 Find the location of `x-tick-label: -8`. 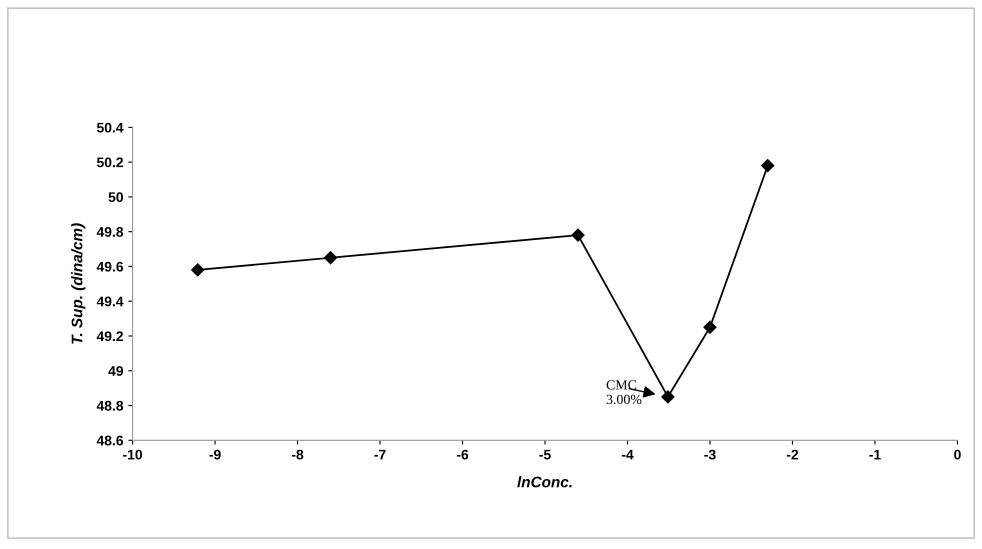

x-tick-label: -8 is located at coordinates (298, 455).